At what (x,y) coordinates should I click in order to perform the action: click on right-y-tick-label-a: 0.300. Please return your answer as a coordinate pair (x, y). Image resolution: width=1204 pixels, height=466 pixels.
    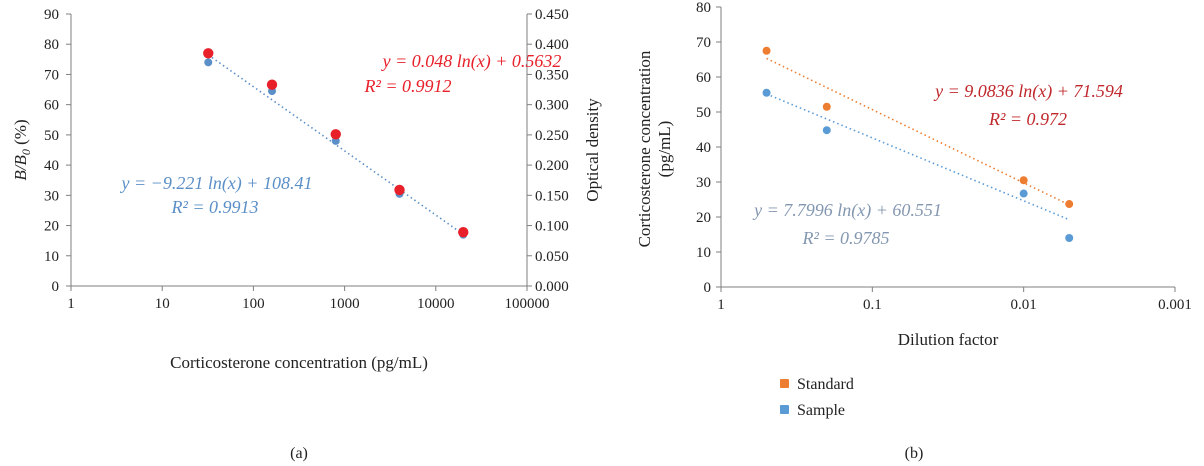
    Looking at the image, I should click on (552, 106).